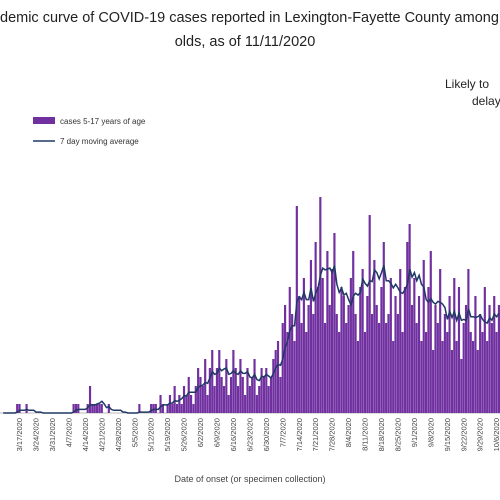 Image resolution: width=500 pixels, height=500 pixels. What do you see at coordinates (397, 434) in the screenshot?
I see `x-tick-label: 8/25/2020` at bounding box center [397, 434].